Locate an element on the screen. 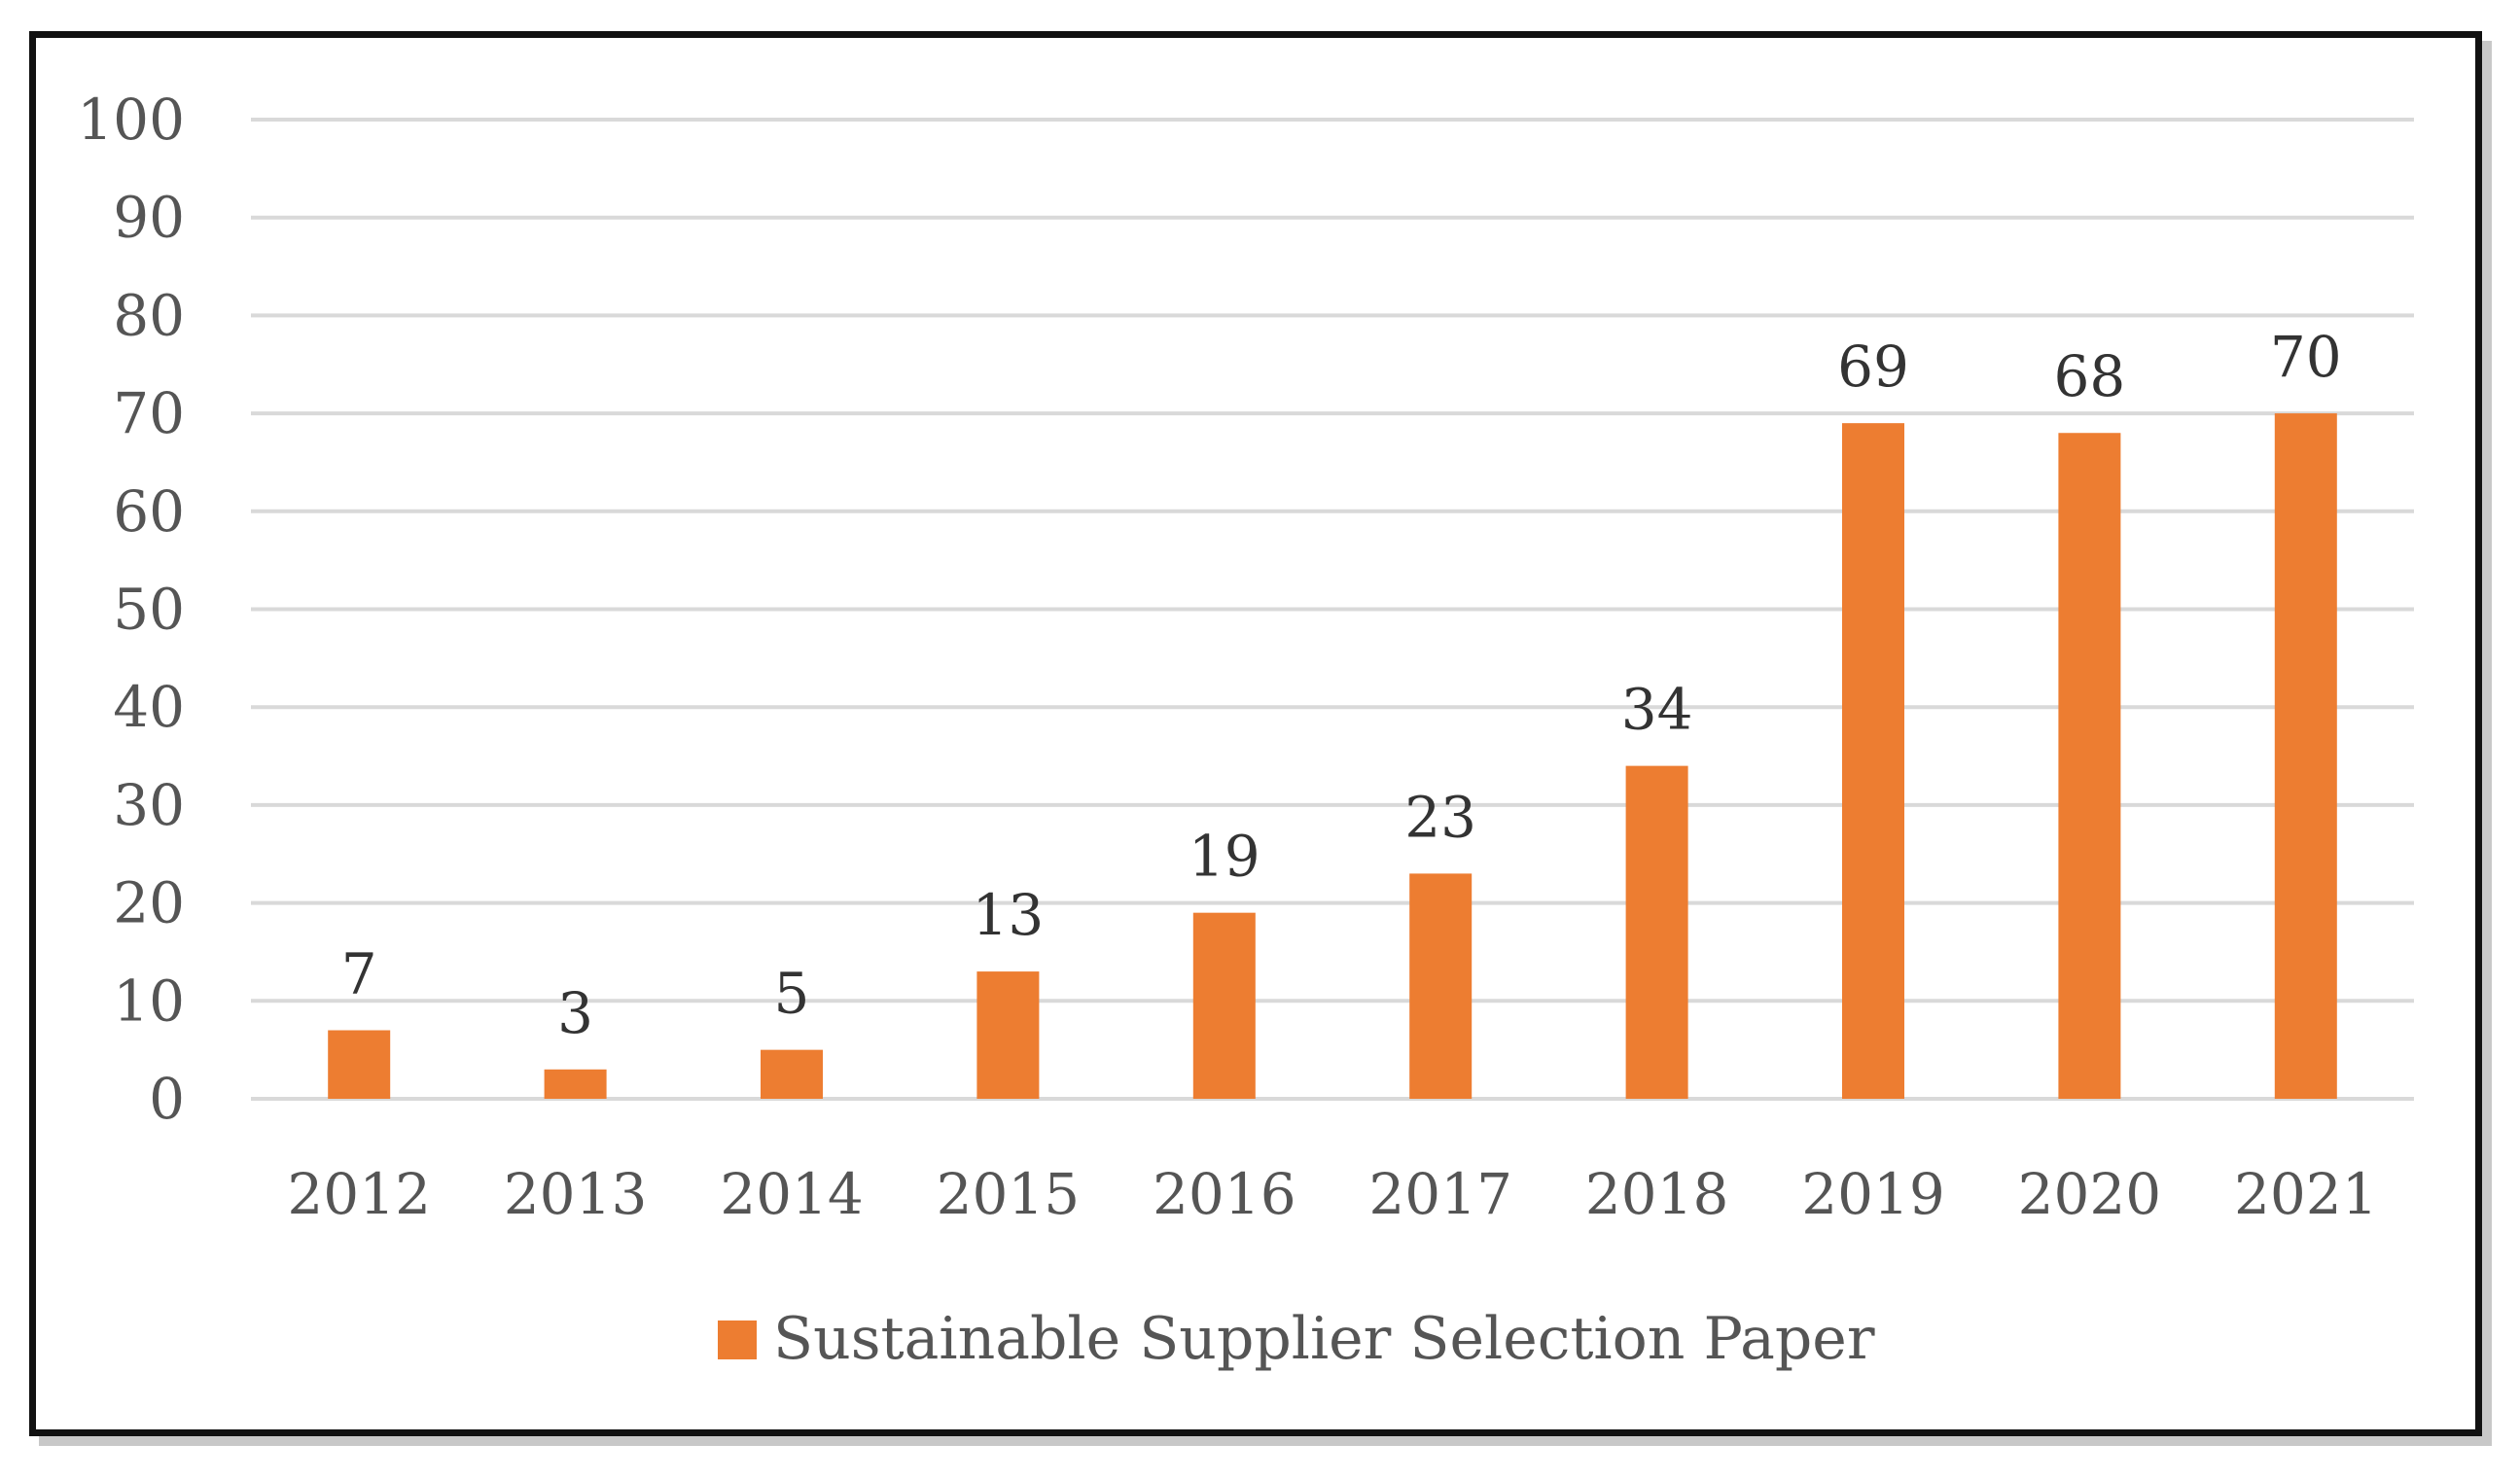 The height and width of the screenshot is (1479, 2520). data-label-2021: 70 is located at coordinates (2306, 357).